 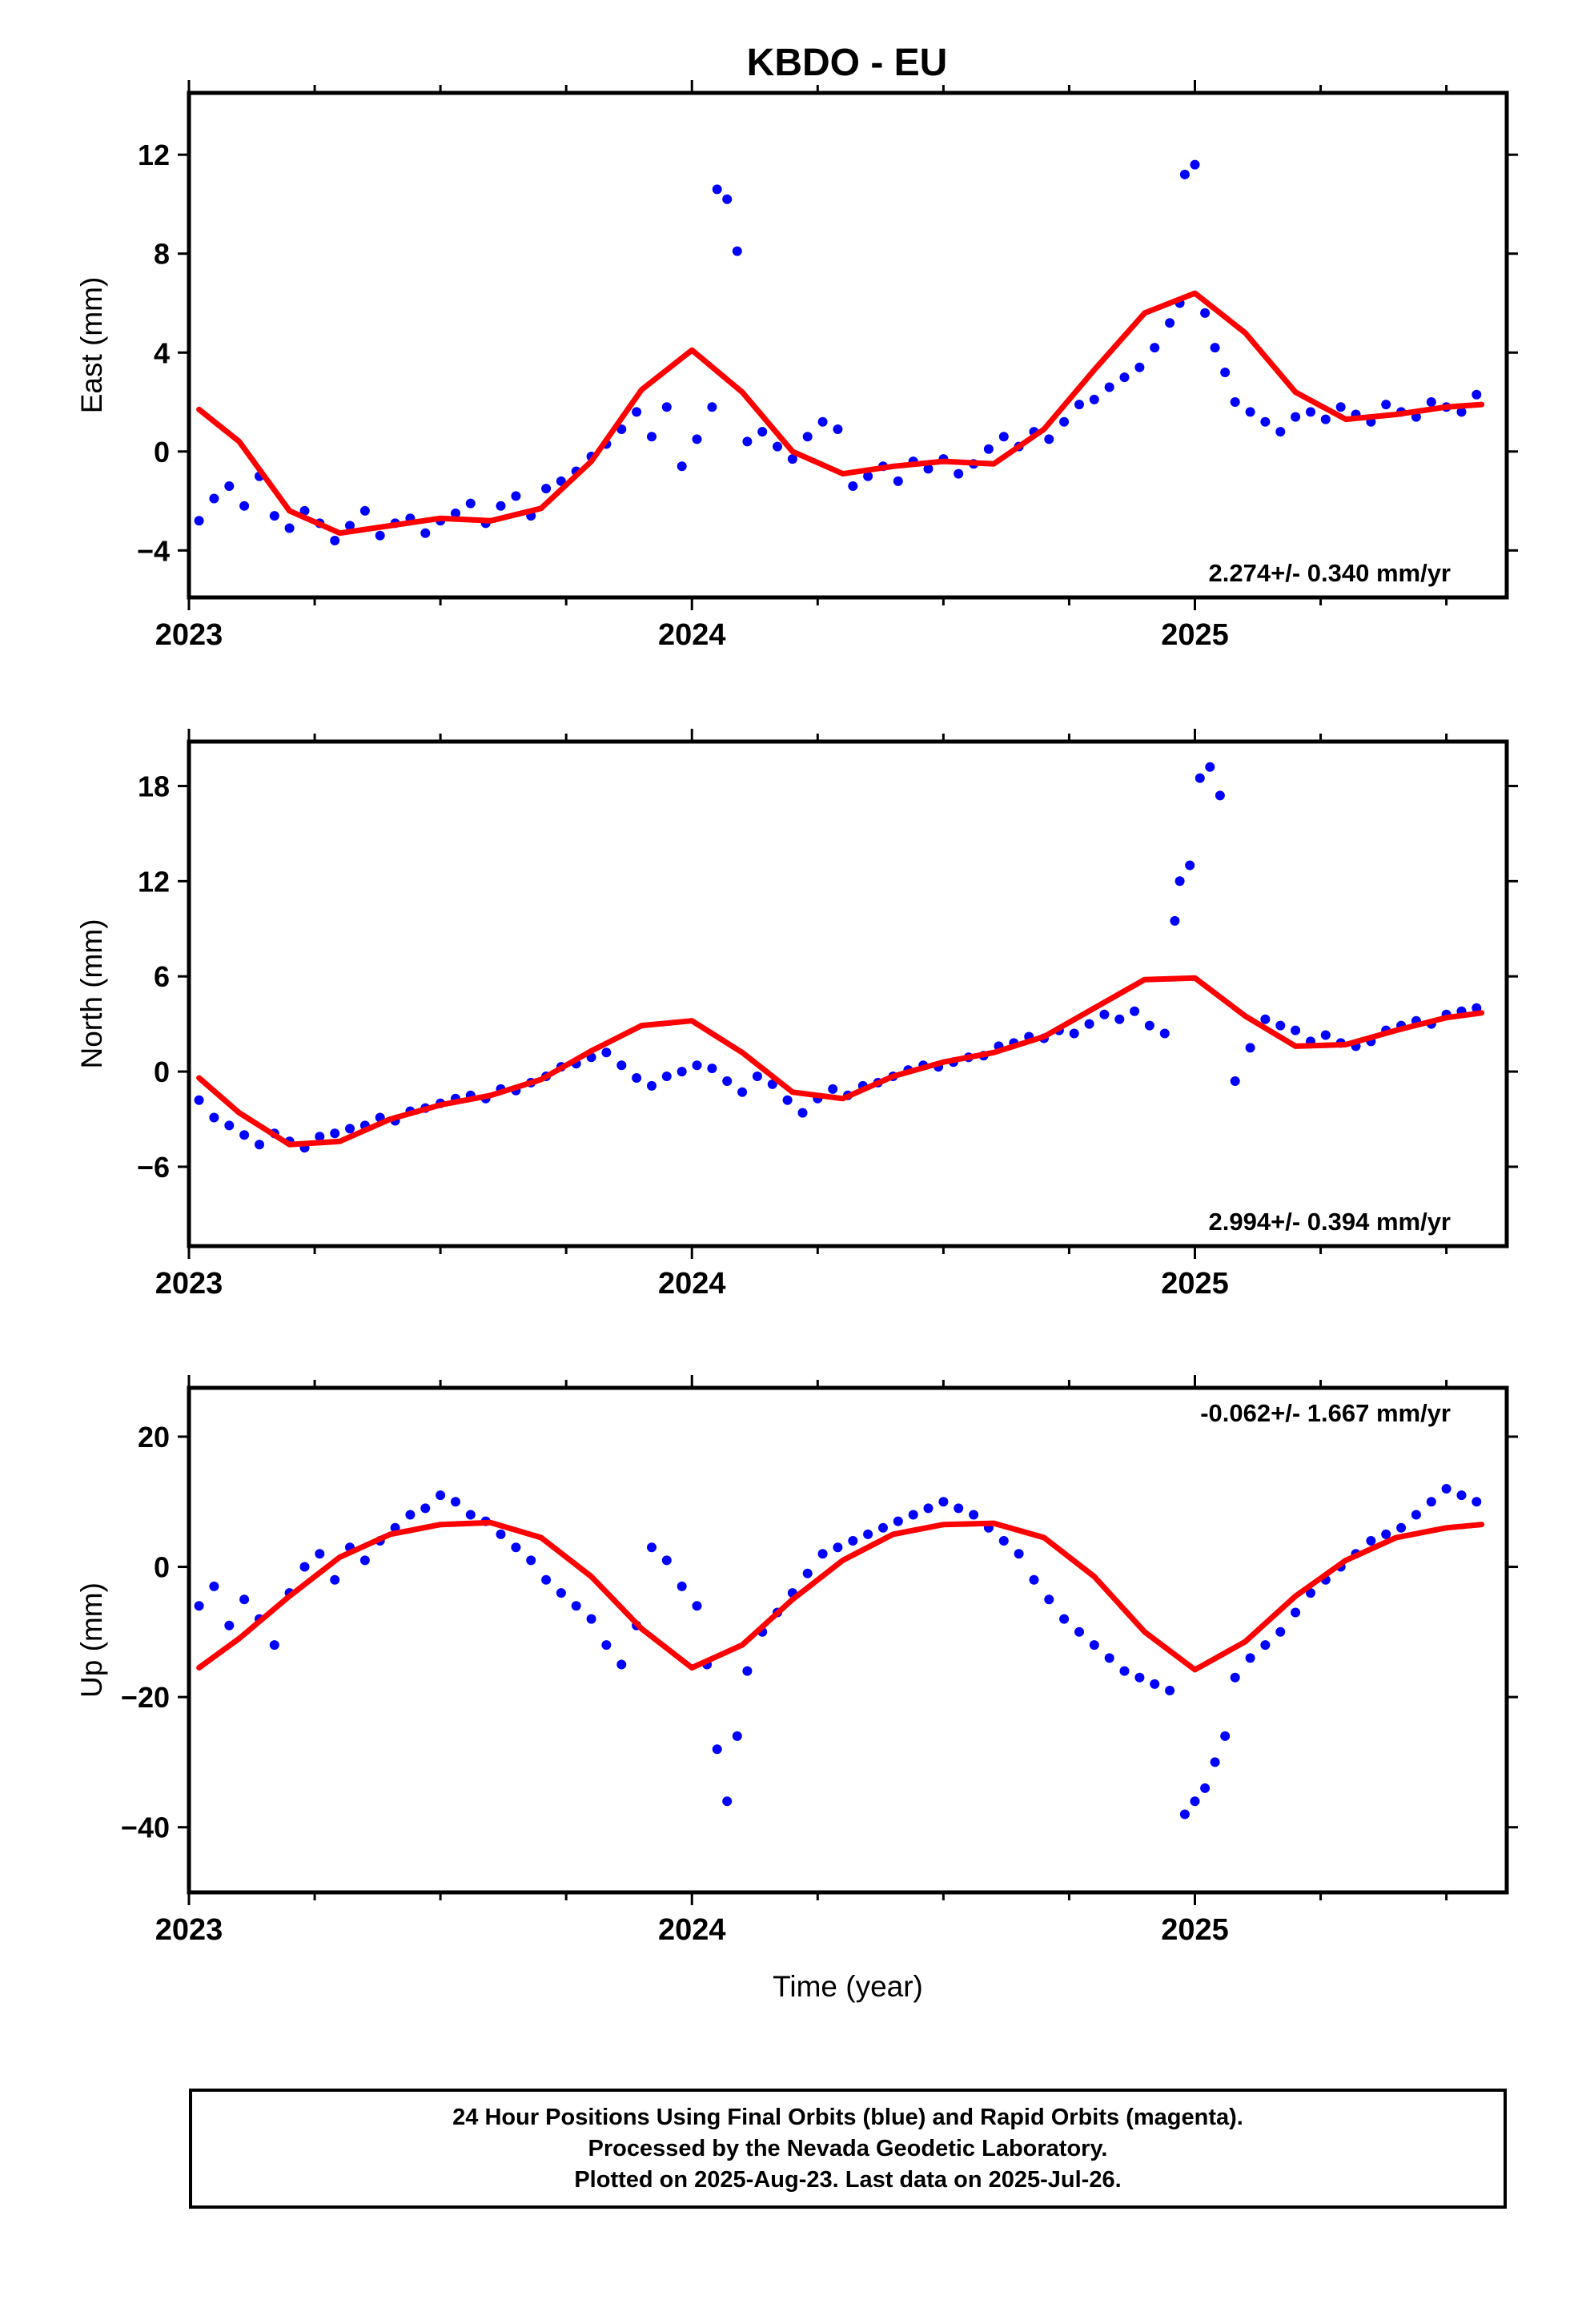 I want to click on east-y-tick-label: 4, so click(x=162, y=352).